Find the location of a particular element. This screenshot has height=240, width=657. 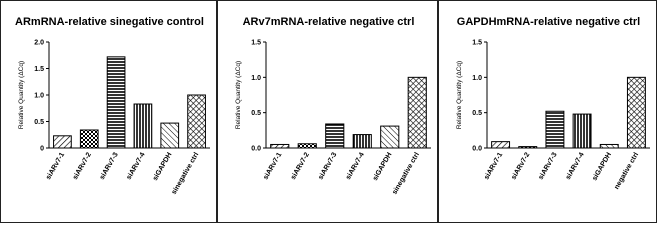

chart-title: ARmRNA-relative sinegative control is located at coordinates (109, 22).